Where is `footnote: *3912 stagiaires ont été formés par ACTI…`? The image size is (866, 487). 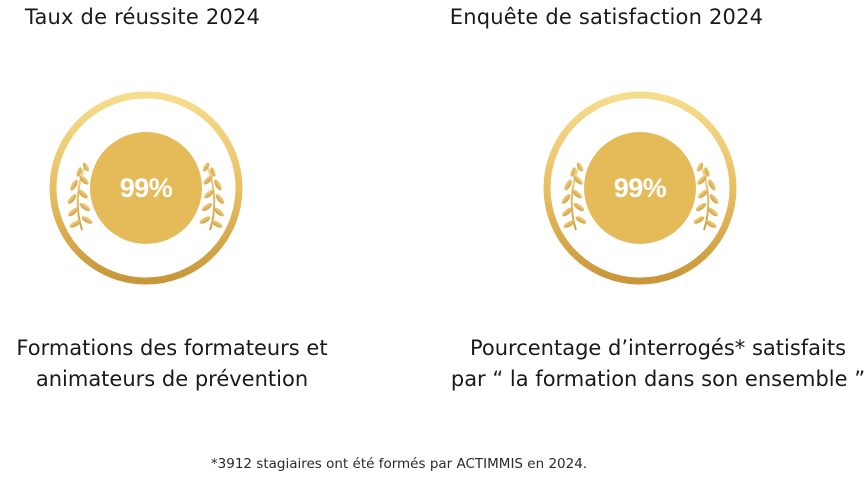
footnote: *3912 stagiaires ont été formés par ACTI… is located at coordinates (433, 464).